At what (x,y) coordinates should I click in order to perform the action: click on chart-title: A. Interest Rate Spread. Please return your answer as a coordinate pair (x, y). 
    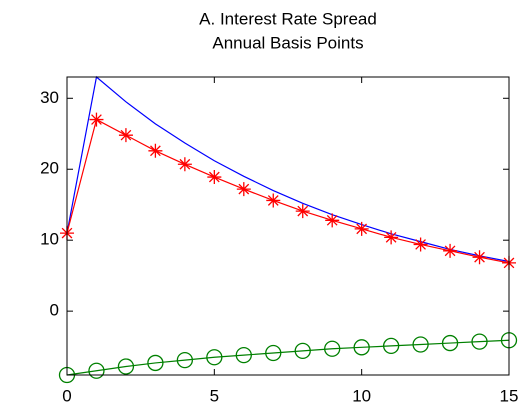
    Looking at the image, I should click on (288, 18).